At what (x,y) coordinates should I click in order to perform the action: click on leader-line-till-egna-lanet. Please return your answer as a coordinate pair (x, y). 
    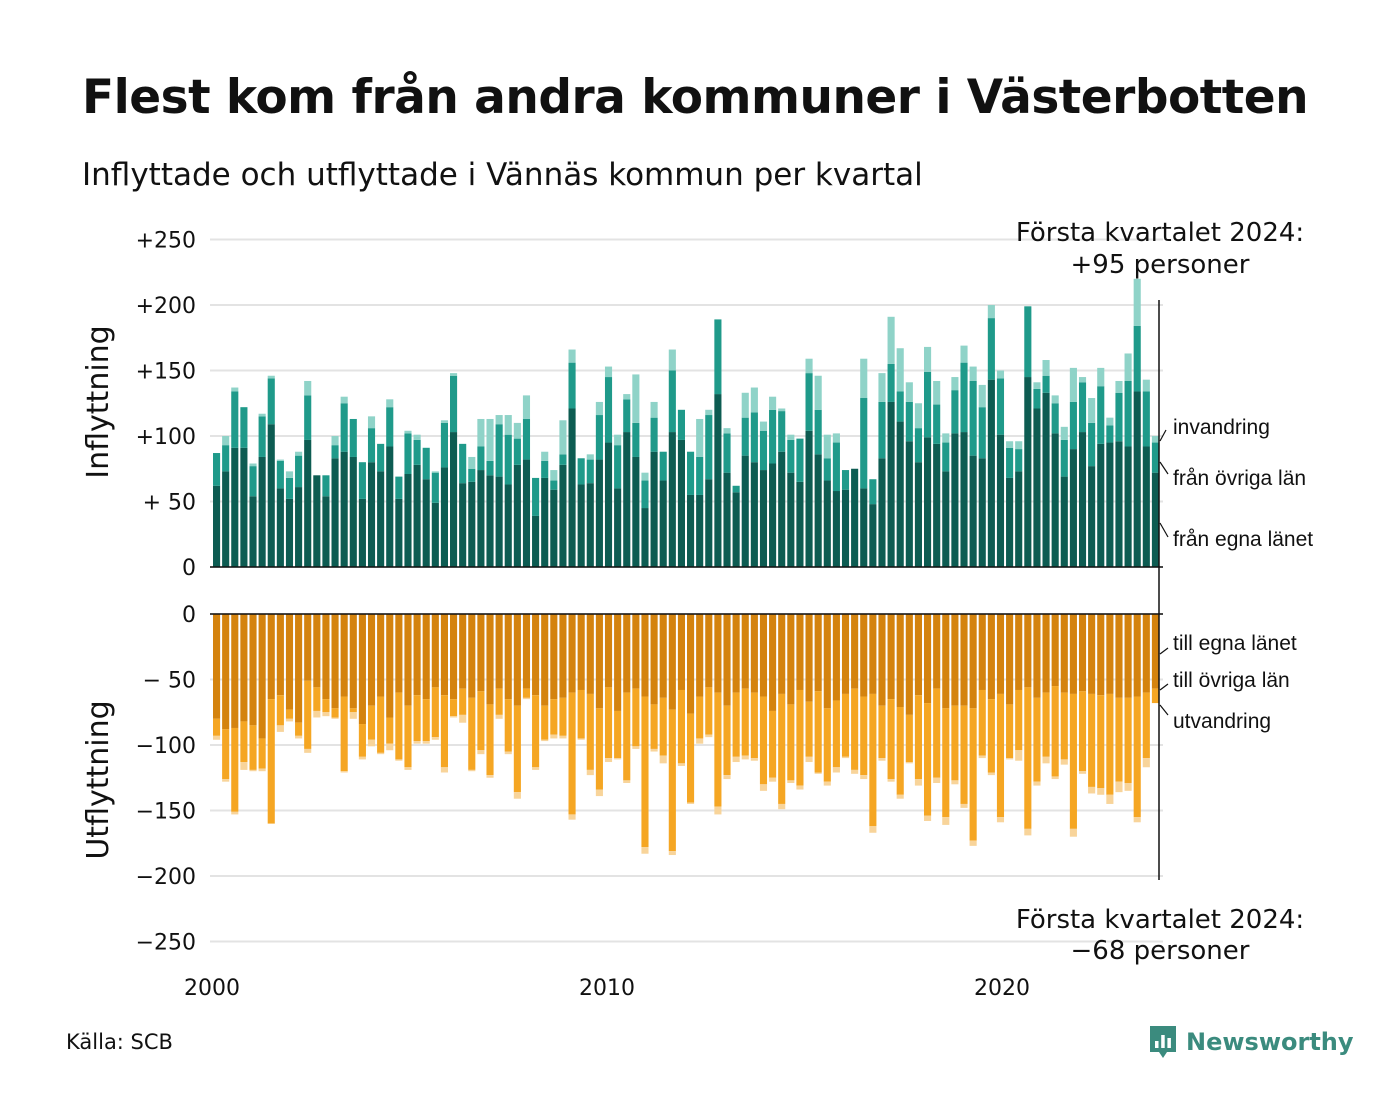
    Looking at the image, I should click on (1164, 651).